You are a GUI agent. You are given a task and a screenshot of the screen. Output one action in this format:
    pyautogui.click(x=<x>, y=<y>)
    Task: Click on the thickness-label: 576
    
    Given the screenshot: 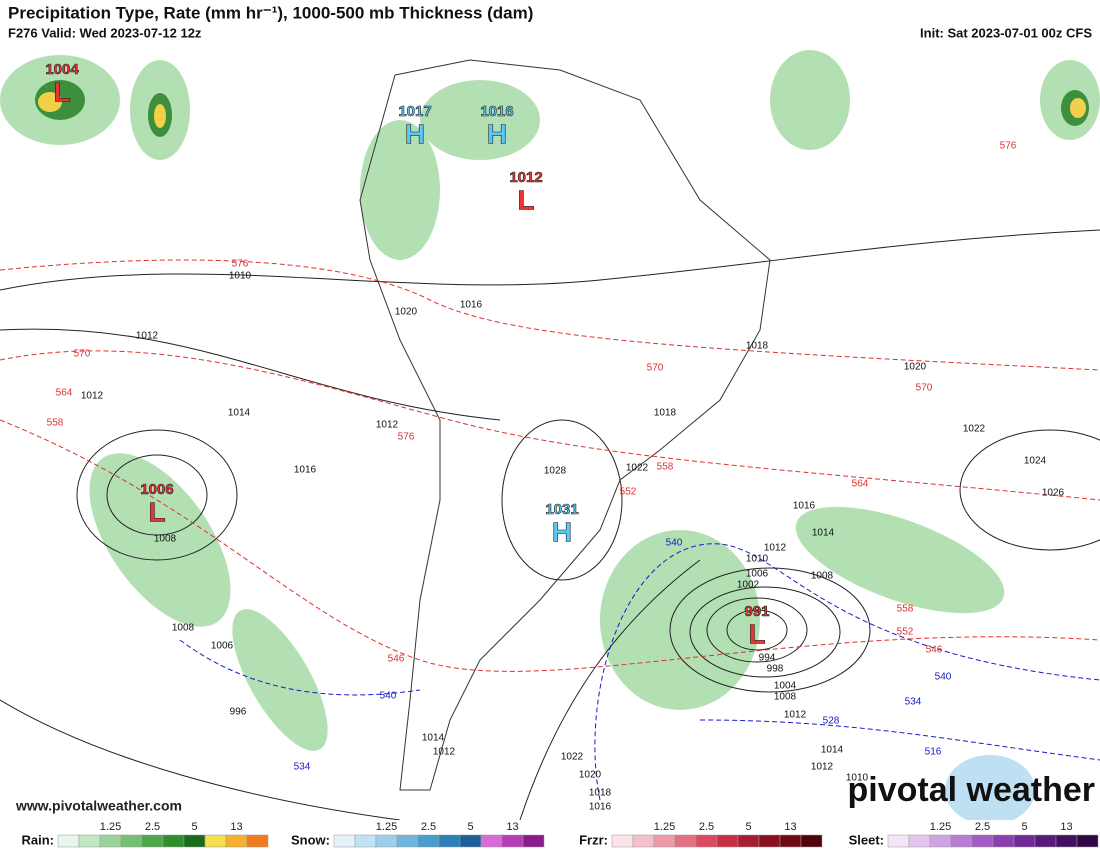 What is the action you would take?
    pyautogui.click(x=1008, y=146)
    